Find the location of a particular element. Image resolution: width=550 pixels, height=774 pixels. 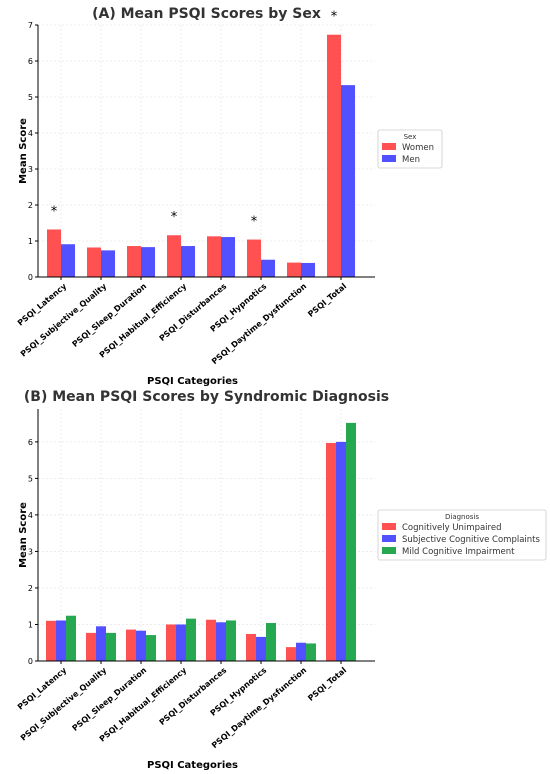

bar-cognitively-unimpaired-psqi-daytime-dysfunction is located at coordinates (291, 654).